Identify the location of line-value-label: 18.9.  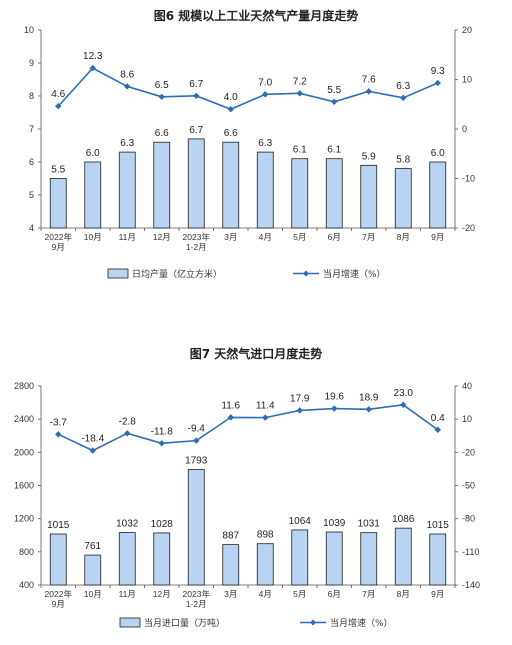
(369, 397).